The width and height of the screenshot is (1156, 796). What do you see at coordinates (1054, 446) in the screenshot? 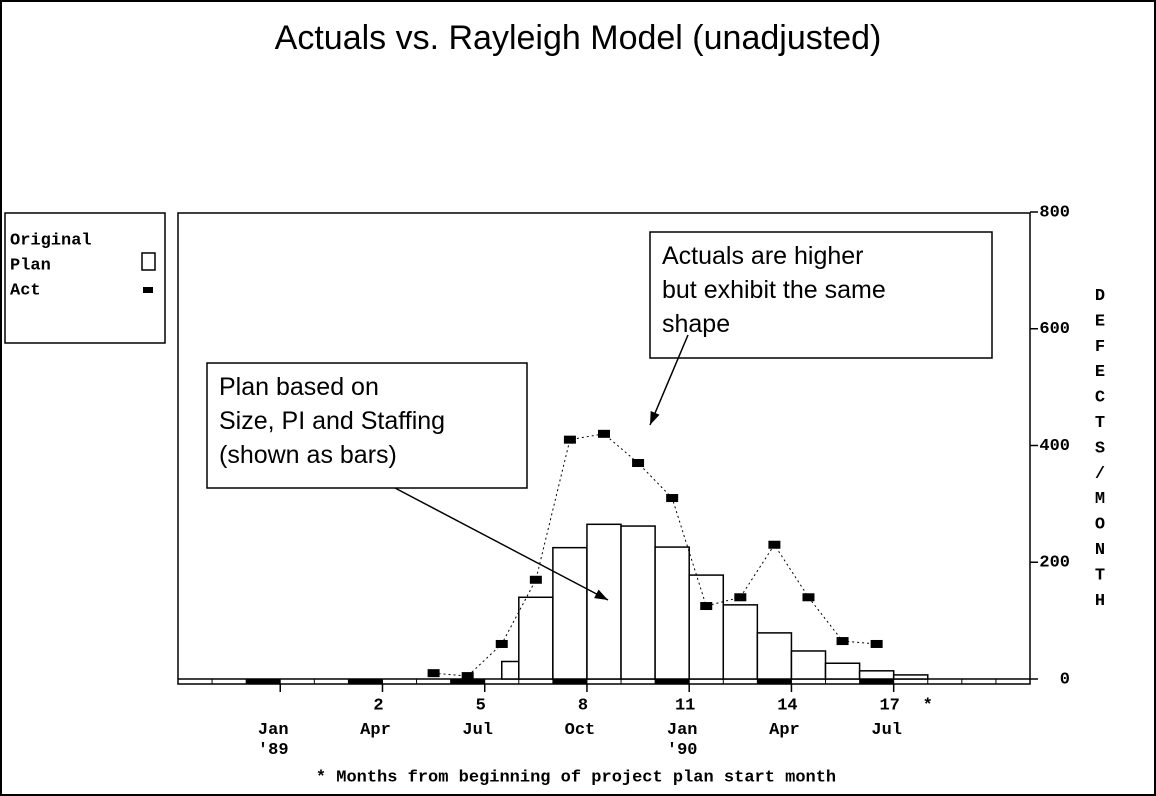
I see `y-tick-label: 400` at bounding box center [1054, 446].